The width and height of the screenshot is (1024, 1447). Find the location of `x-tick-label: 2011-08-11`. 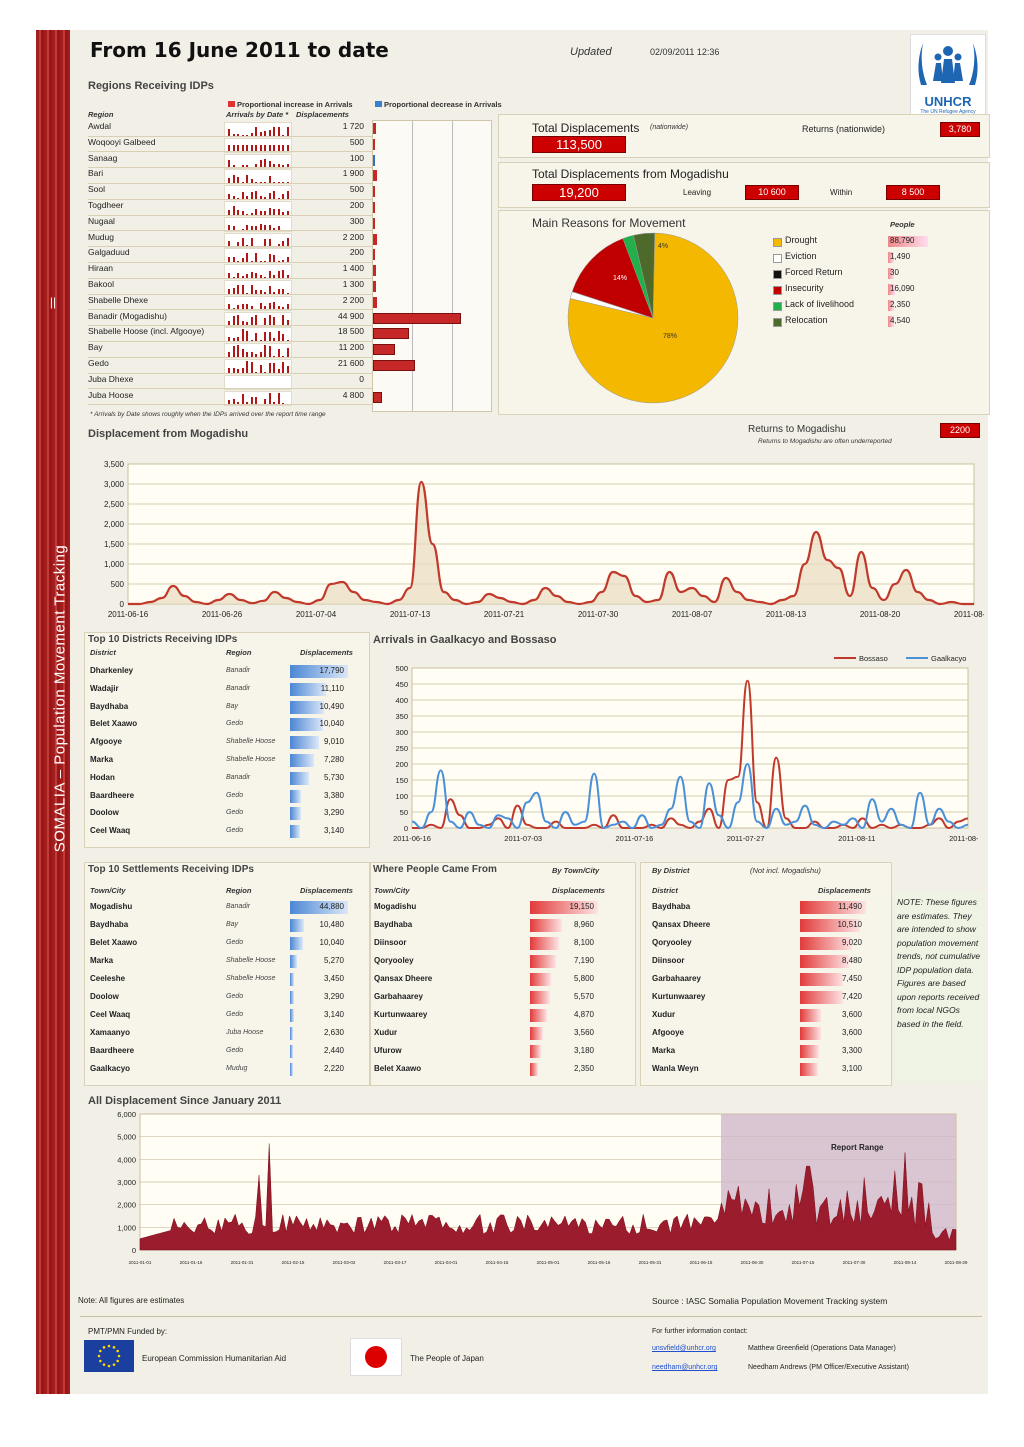

x-tick-label: 2011-08-11 is located at coordinates (856, 838).